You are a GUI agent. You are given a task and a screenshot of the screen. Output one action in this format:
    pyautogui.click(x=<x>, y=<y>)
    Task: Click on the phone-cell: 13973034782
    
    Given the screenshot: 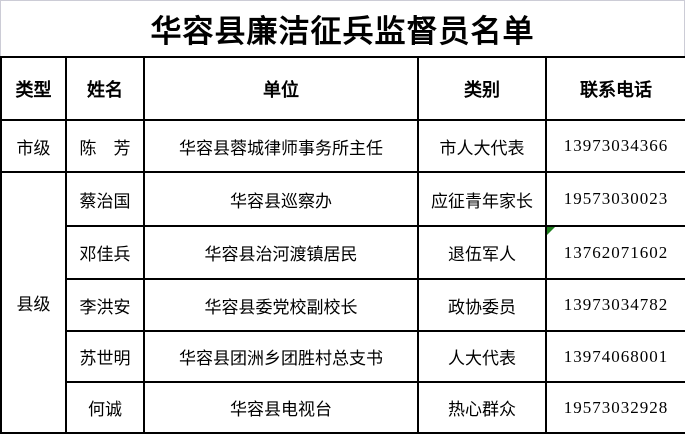 What is the action you would take?
    pyautogui.click(x=615, y=305)
    